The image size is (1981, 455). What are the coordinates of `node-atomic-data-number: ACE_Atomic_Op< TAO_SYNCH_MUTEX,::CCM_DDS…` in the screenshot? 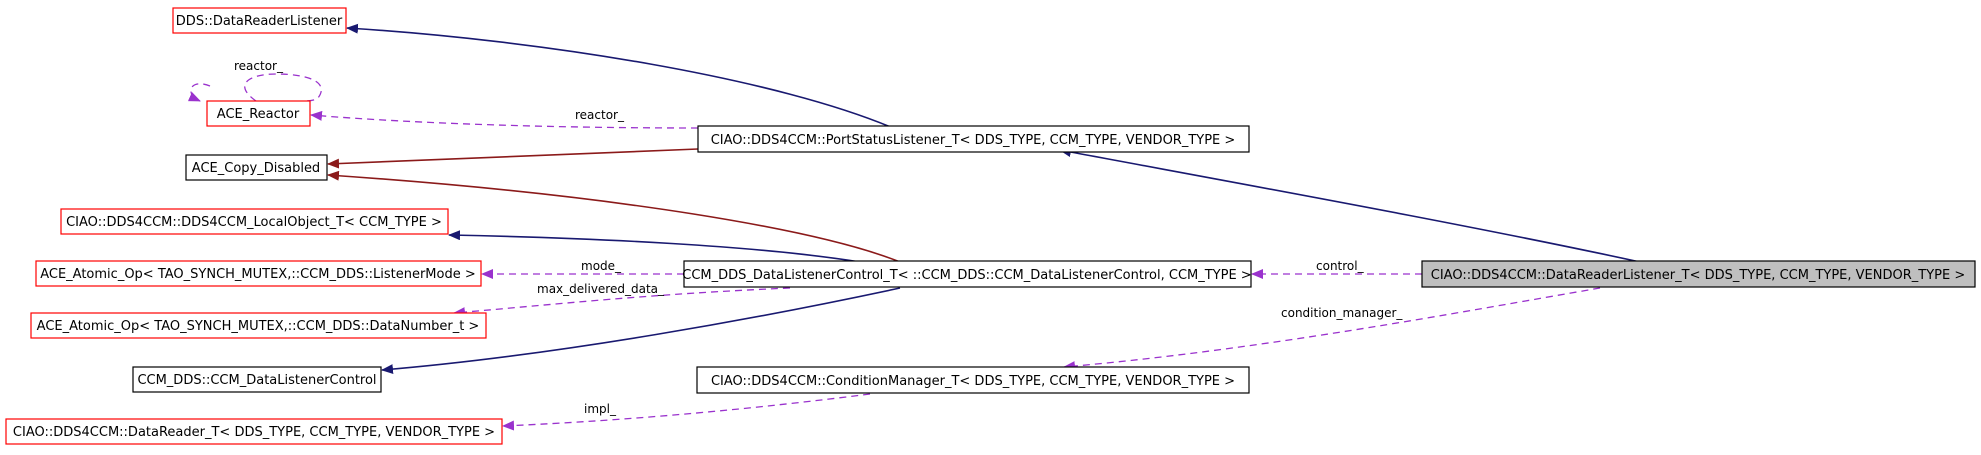 It's located at (258, 325).